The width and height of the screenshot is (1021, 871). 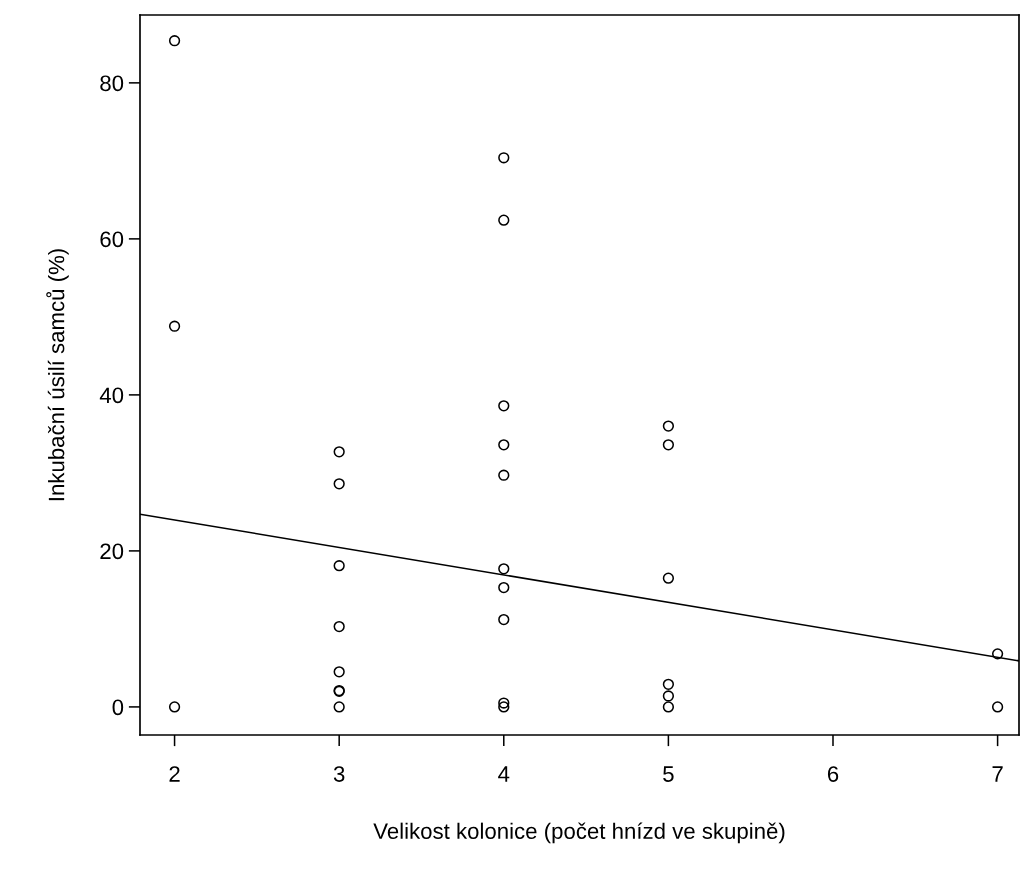 I want to click on x-tick-label: 5, so click(x=668, y=774).